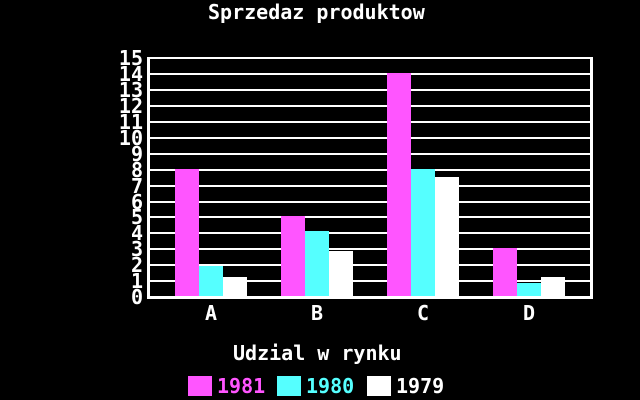 This screenshot has width=640, height=400. What do you see at coordinates (130, 138) in the screenshot?
I see `y-tick-label-10: 10` at bounding box center [130, 138].